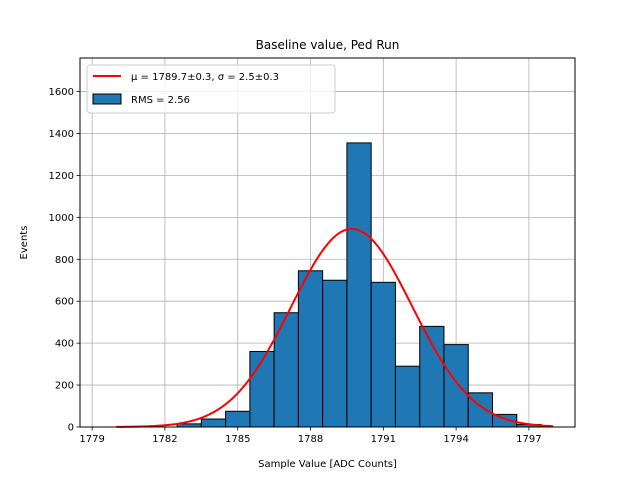 This screenshot has width=640, height=480. I want to click on x-tick-label: 1797, so click(528, 439).